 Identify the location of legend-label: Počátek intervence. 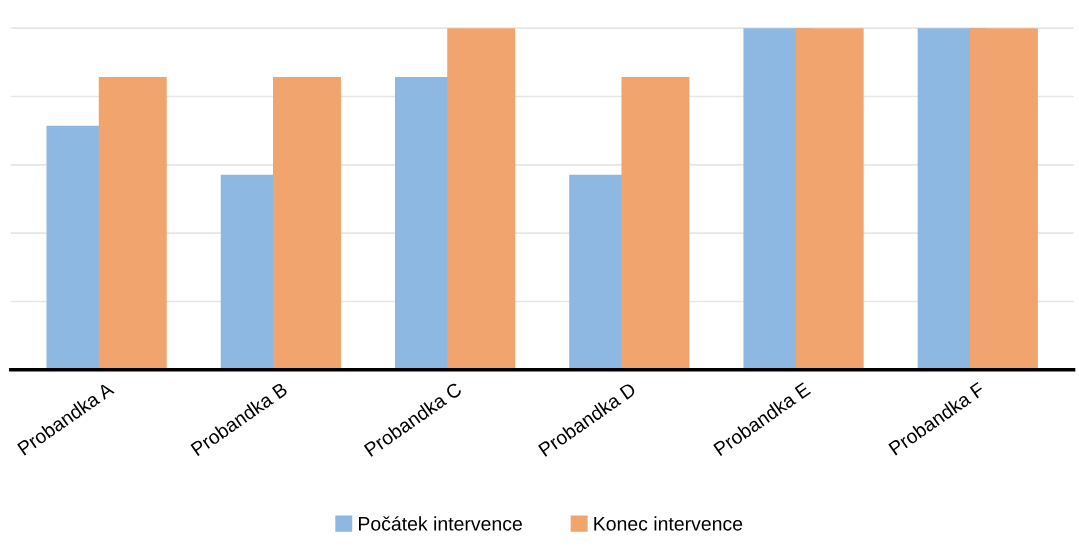
(440, 523).